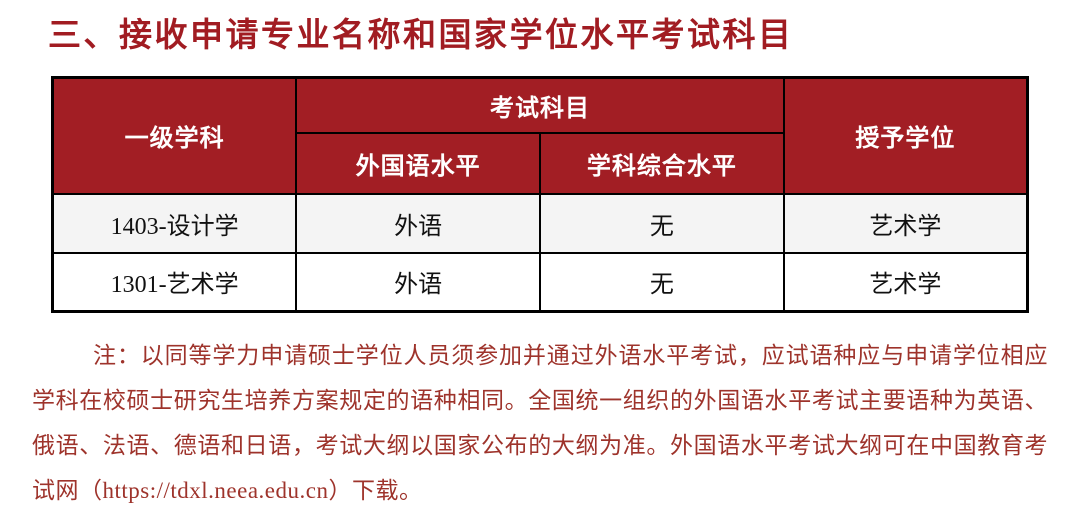 The height and width of the screenshot is (520, 1080). I want to click on header-row-sub: 外国语水平 学科综合水平, so click(540, 163).